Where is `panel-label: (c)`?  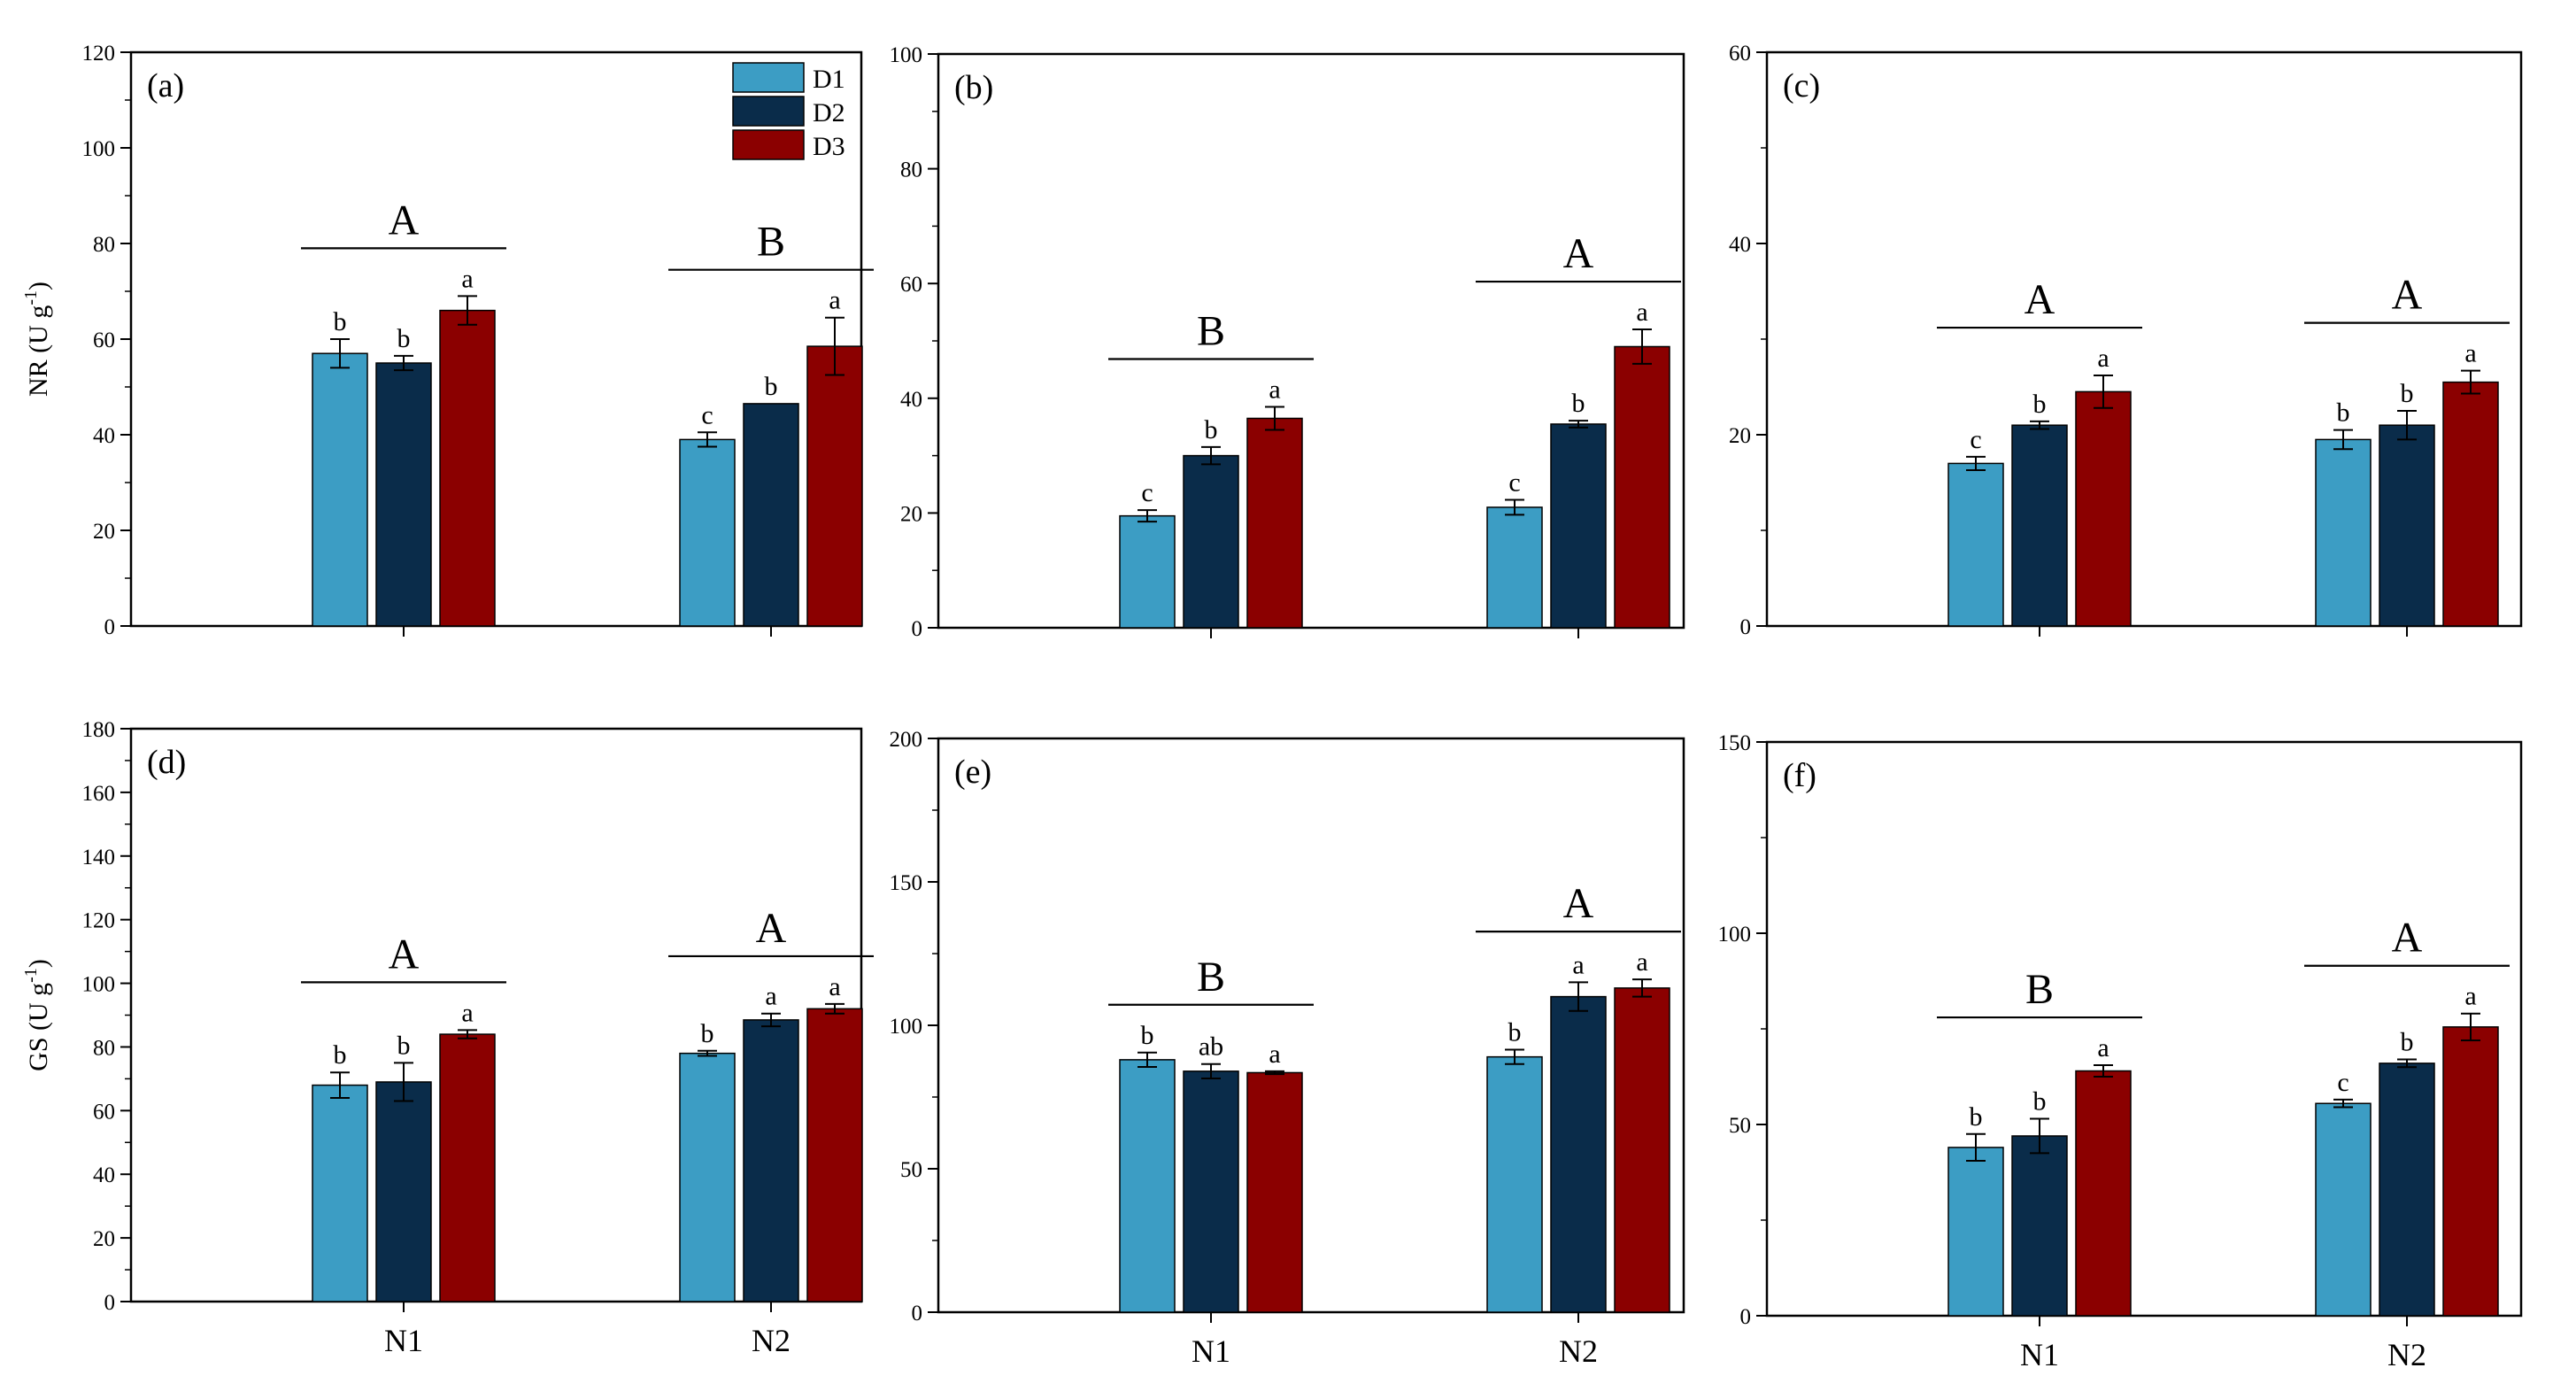
panel-label: (c) is located at coordinates (1801, 85).